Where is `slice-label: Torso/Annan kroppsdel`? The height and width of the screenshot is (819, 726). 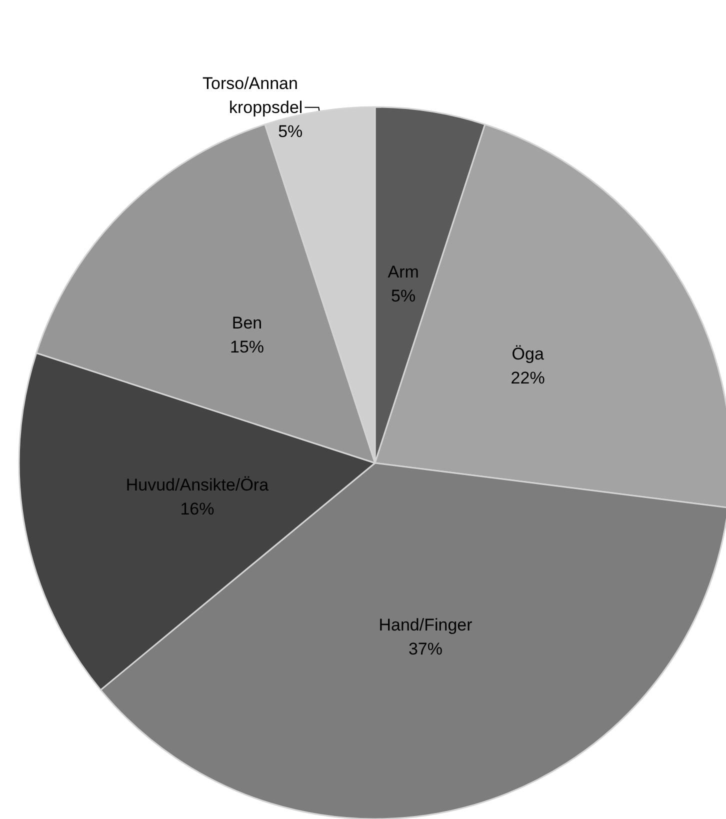
slice-label: Torso/Annan kroppsdel is located at coordinates (252, 95).